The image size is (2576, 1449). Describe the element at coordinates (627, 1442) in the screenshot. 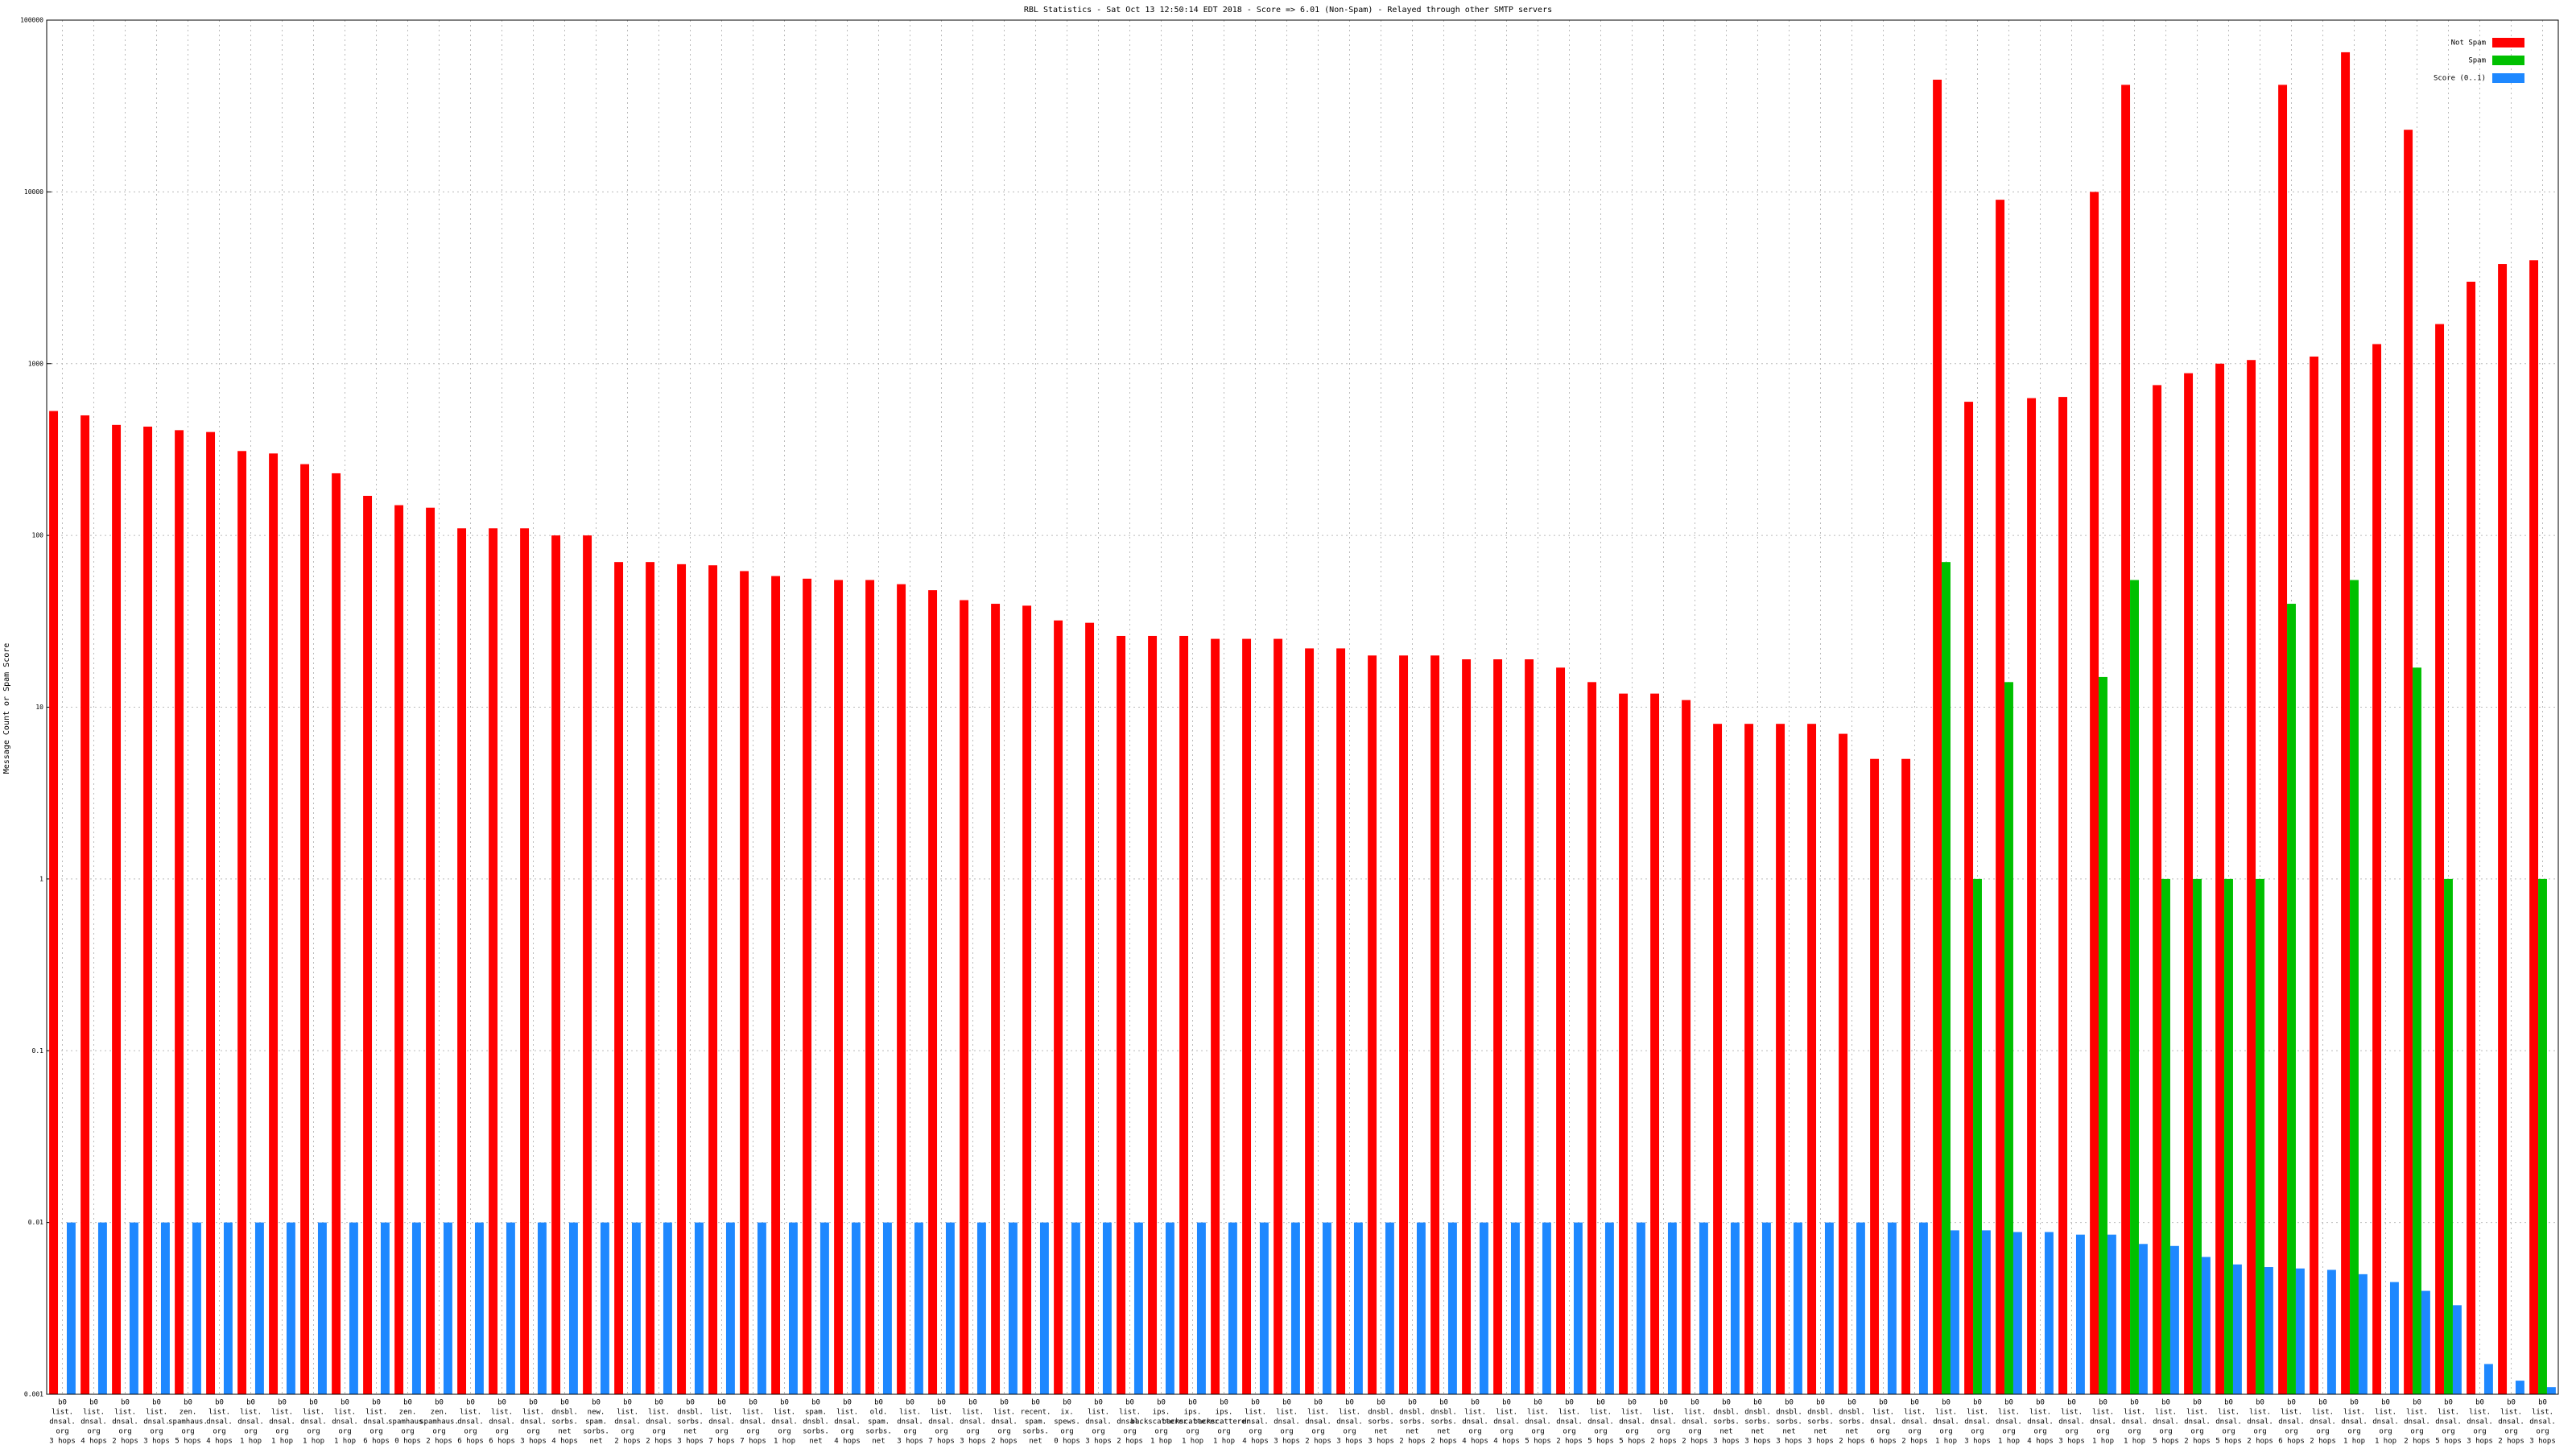

I see `x-tick-label: 2 hops` at that location.